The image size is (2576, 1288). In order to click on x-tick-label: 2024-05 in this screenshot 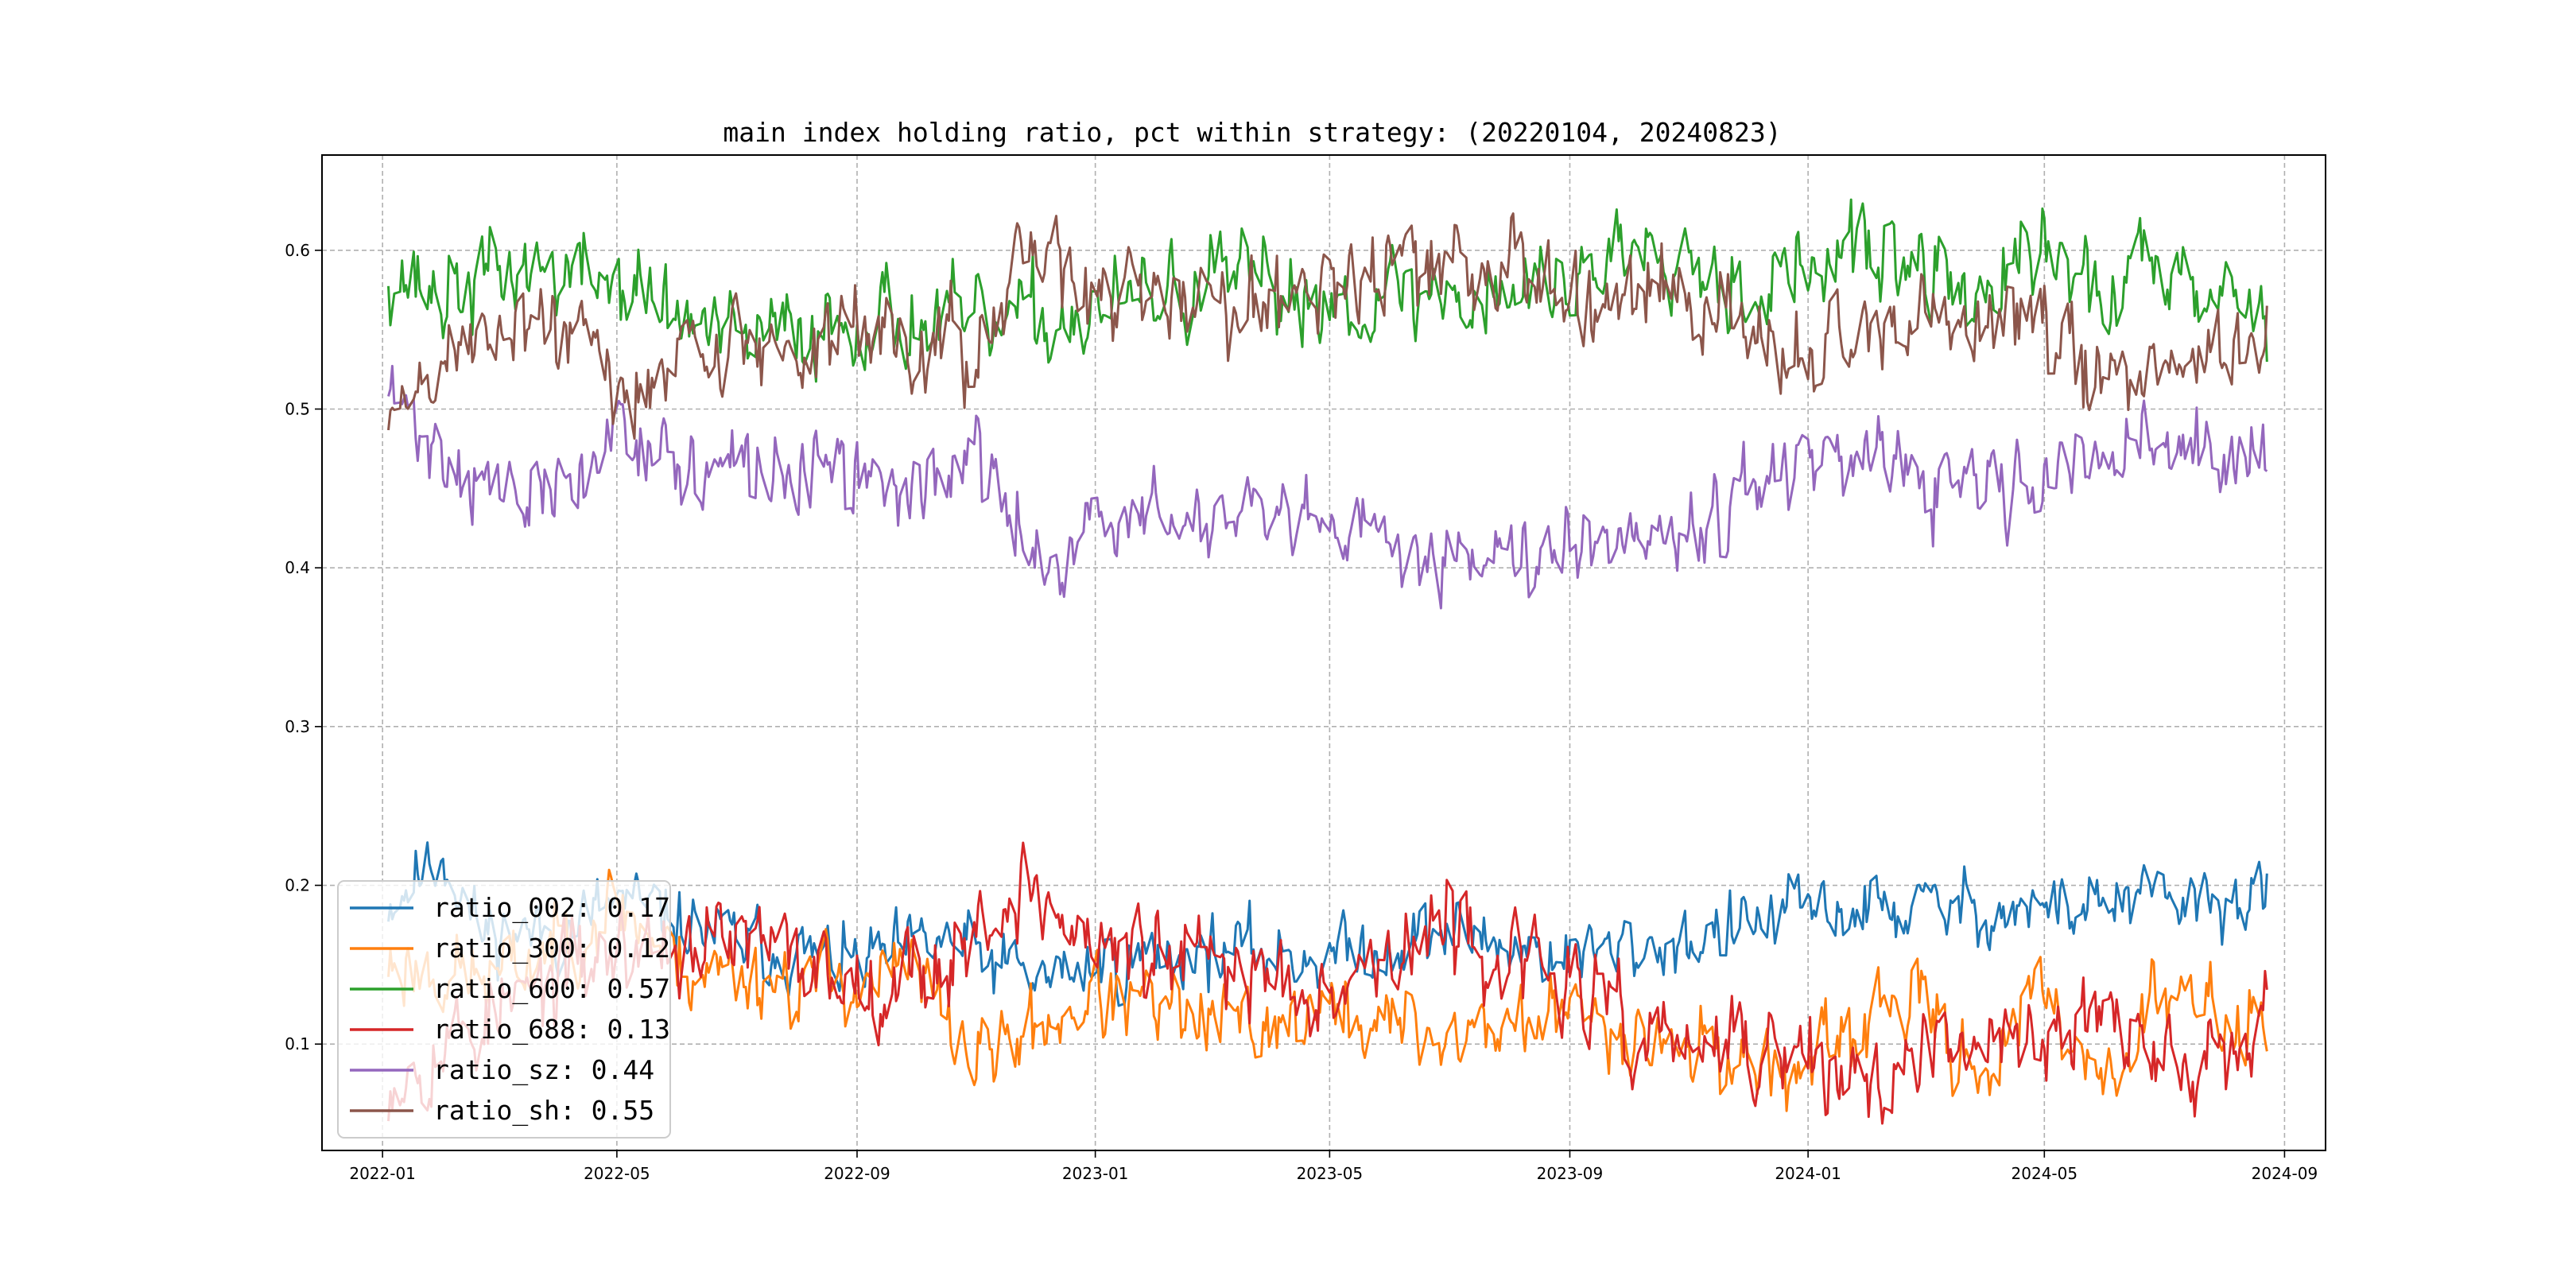, I will do `click(2045, 1173)`.